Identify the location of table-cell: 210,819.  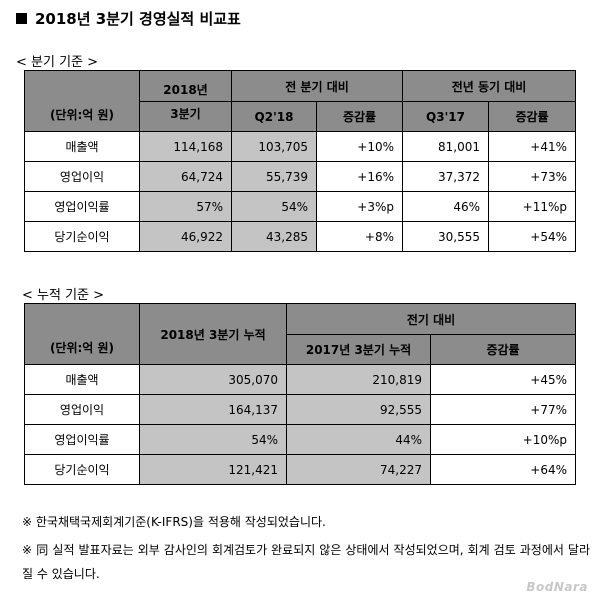
(358, 379).